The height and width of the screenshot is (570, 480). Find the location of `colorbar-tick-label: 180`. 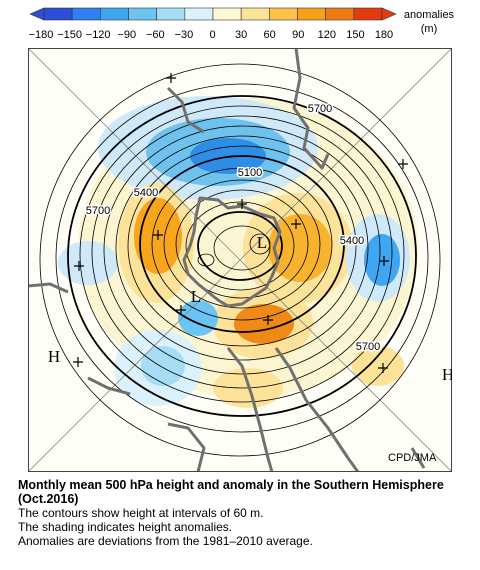

colorbar-tick-label: 180 is located at coordinates (384, 35).